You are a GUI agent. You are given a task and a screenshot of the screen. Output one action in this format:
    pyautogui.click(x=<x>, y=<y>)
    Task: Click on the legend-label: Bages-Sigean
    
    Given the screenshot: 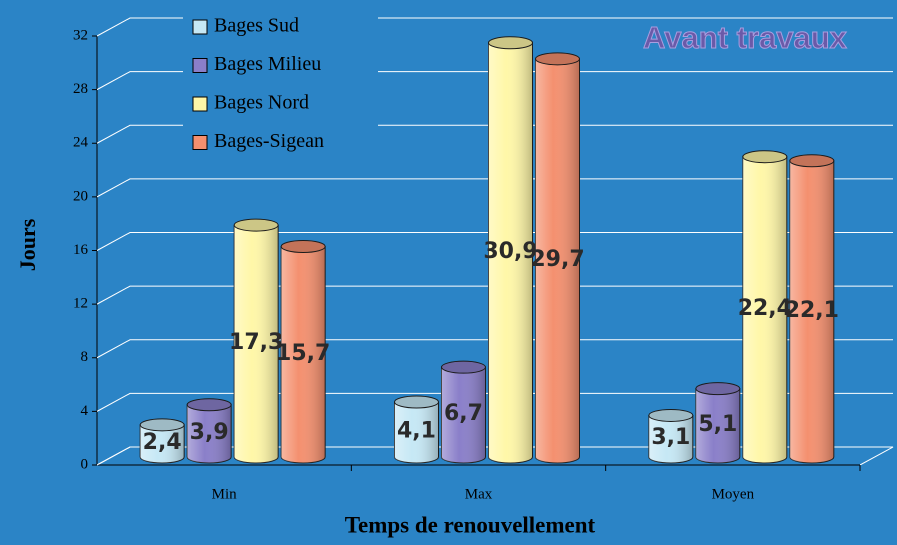 What is the action you would take?
    pyautogui.click(x=269, y=141)
    